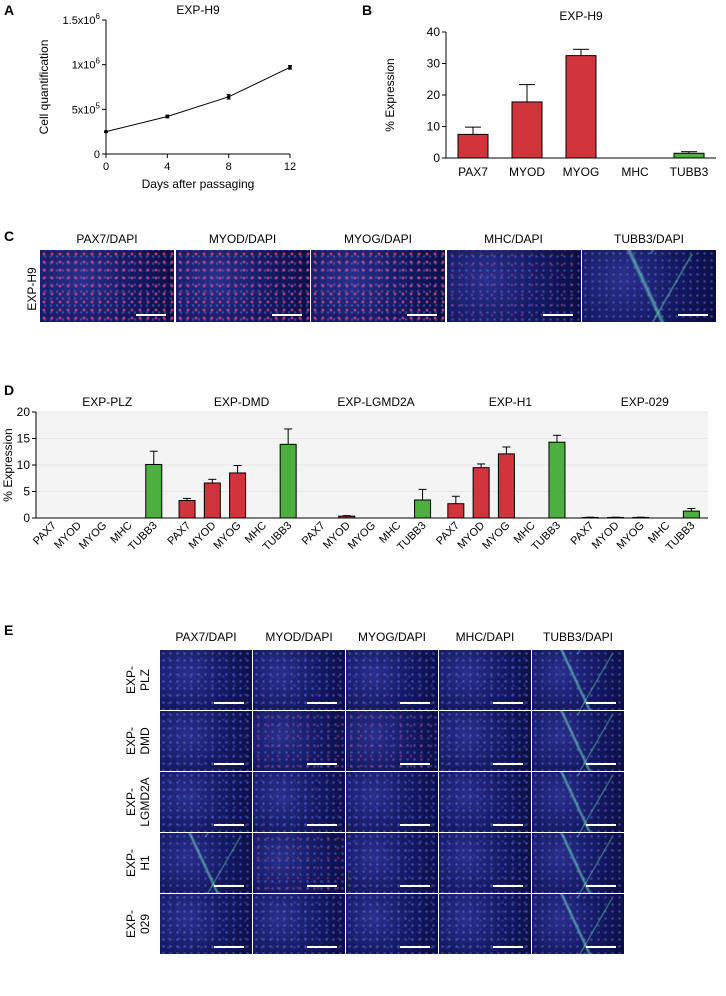 The width and height of the screenshot is (726, 996). Describe the element at coordinates (290, 167) in the screenshot. I see `chart-a-xtick-label: 12` at that location.